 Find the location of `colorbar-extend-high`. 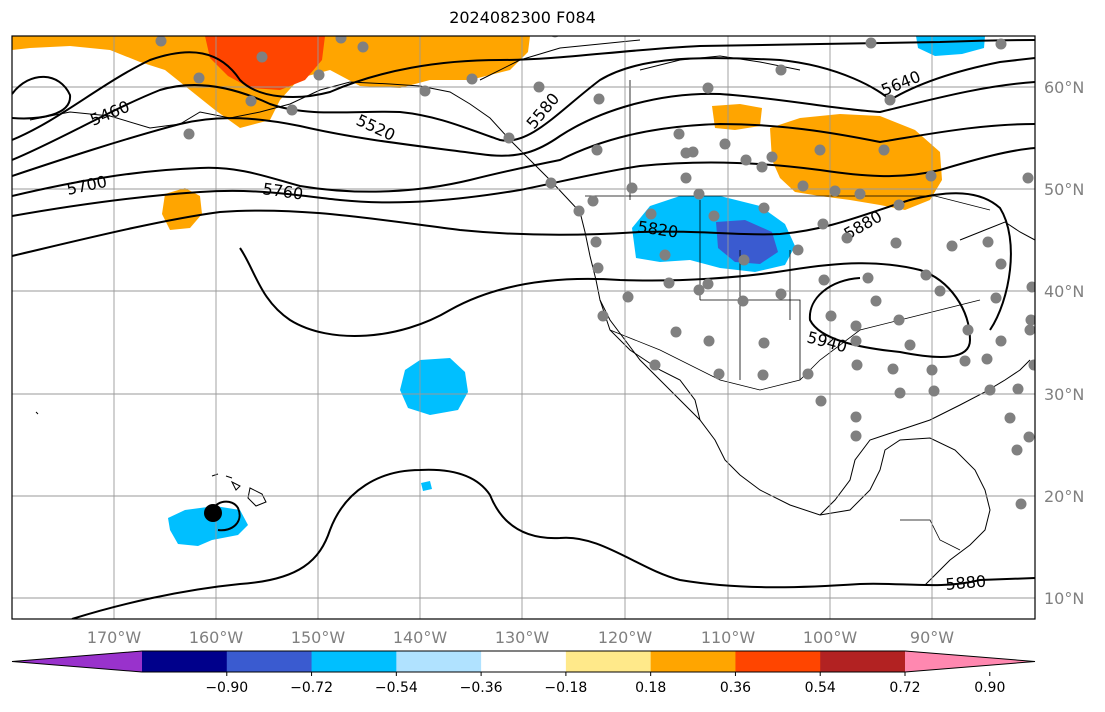

colorbar-extend-high is located at coordinates (970, 661).